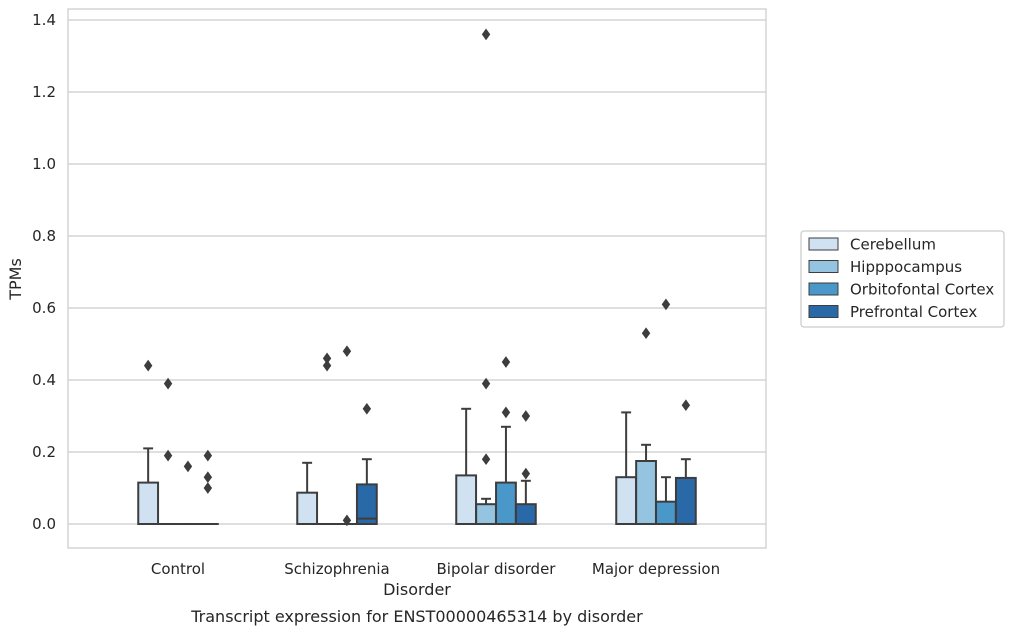 The height and width of the screenshot is (634, 1014). I want to click on legend-label: Cerebellum, so click(893, 245).